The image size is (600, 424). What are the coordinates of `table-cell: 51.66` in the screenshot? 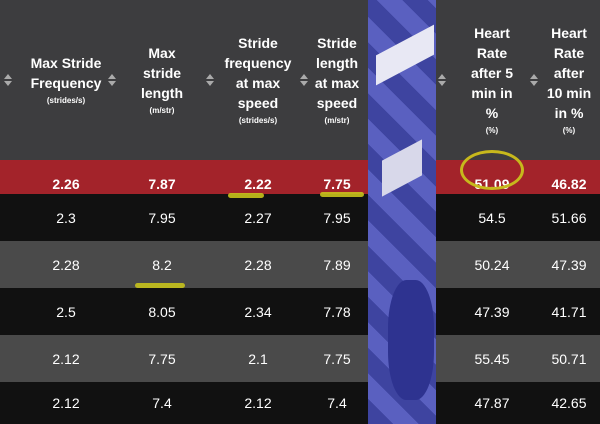 It's located at (569, 217).